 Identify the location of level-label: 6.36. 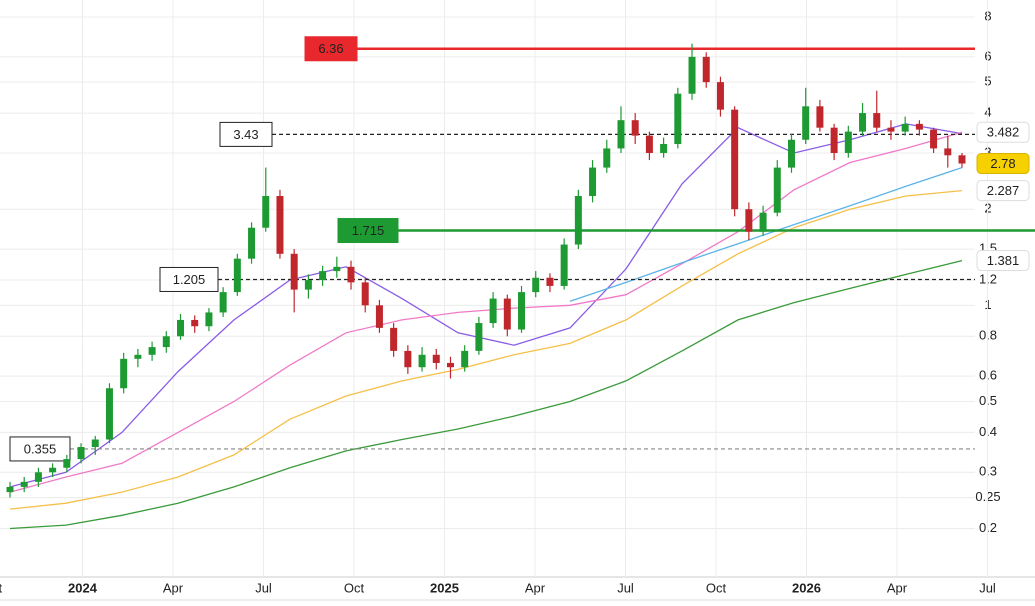
(330, 48).